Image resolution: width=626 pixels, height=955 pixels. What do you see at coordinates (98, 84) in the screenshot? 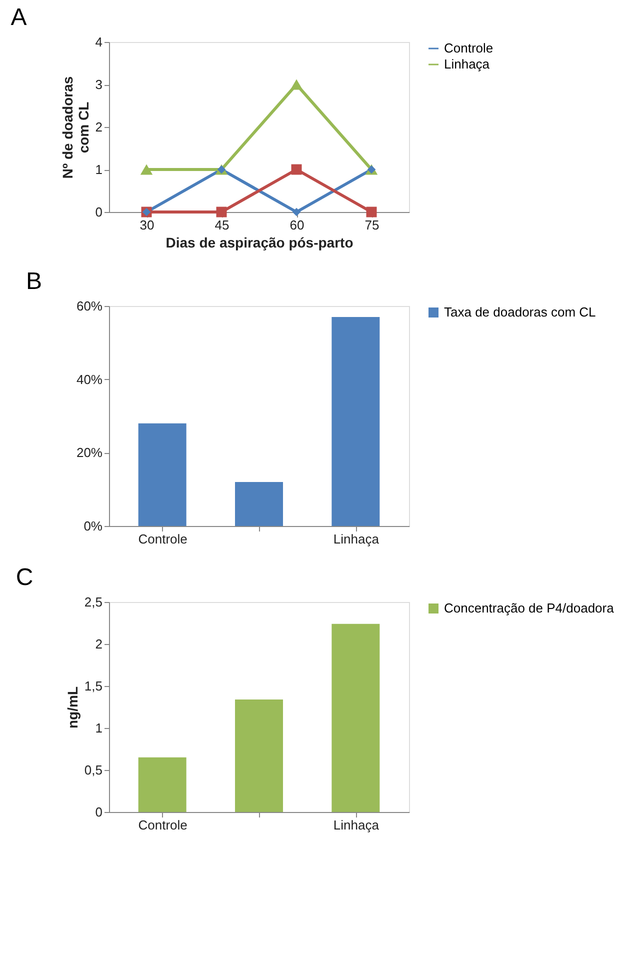
I see `y-tick-label: 3` at bounding box center [98, 84].